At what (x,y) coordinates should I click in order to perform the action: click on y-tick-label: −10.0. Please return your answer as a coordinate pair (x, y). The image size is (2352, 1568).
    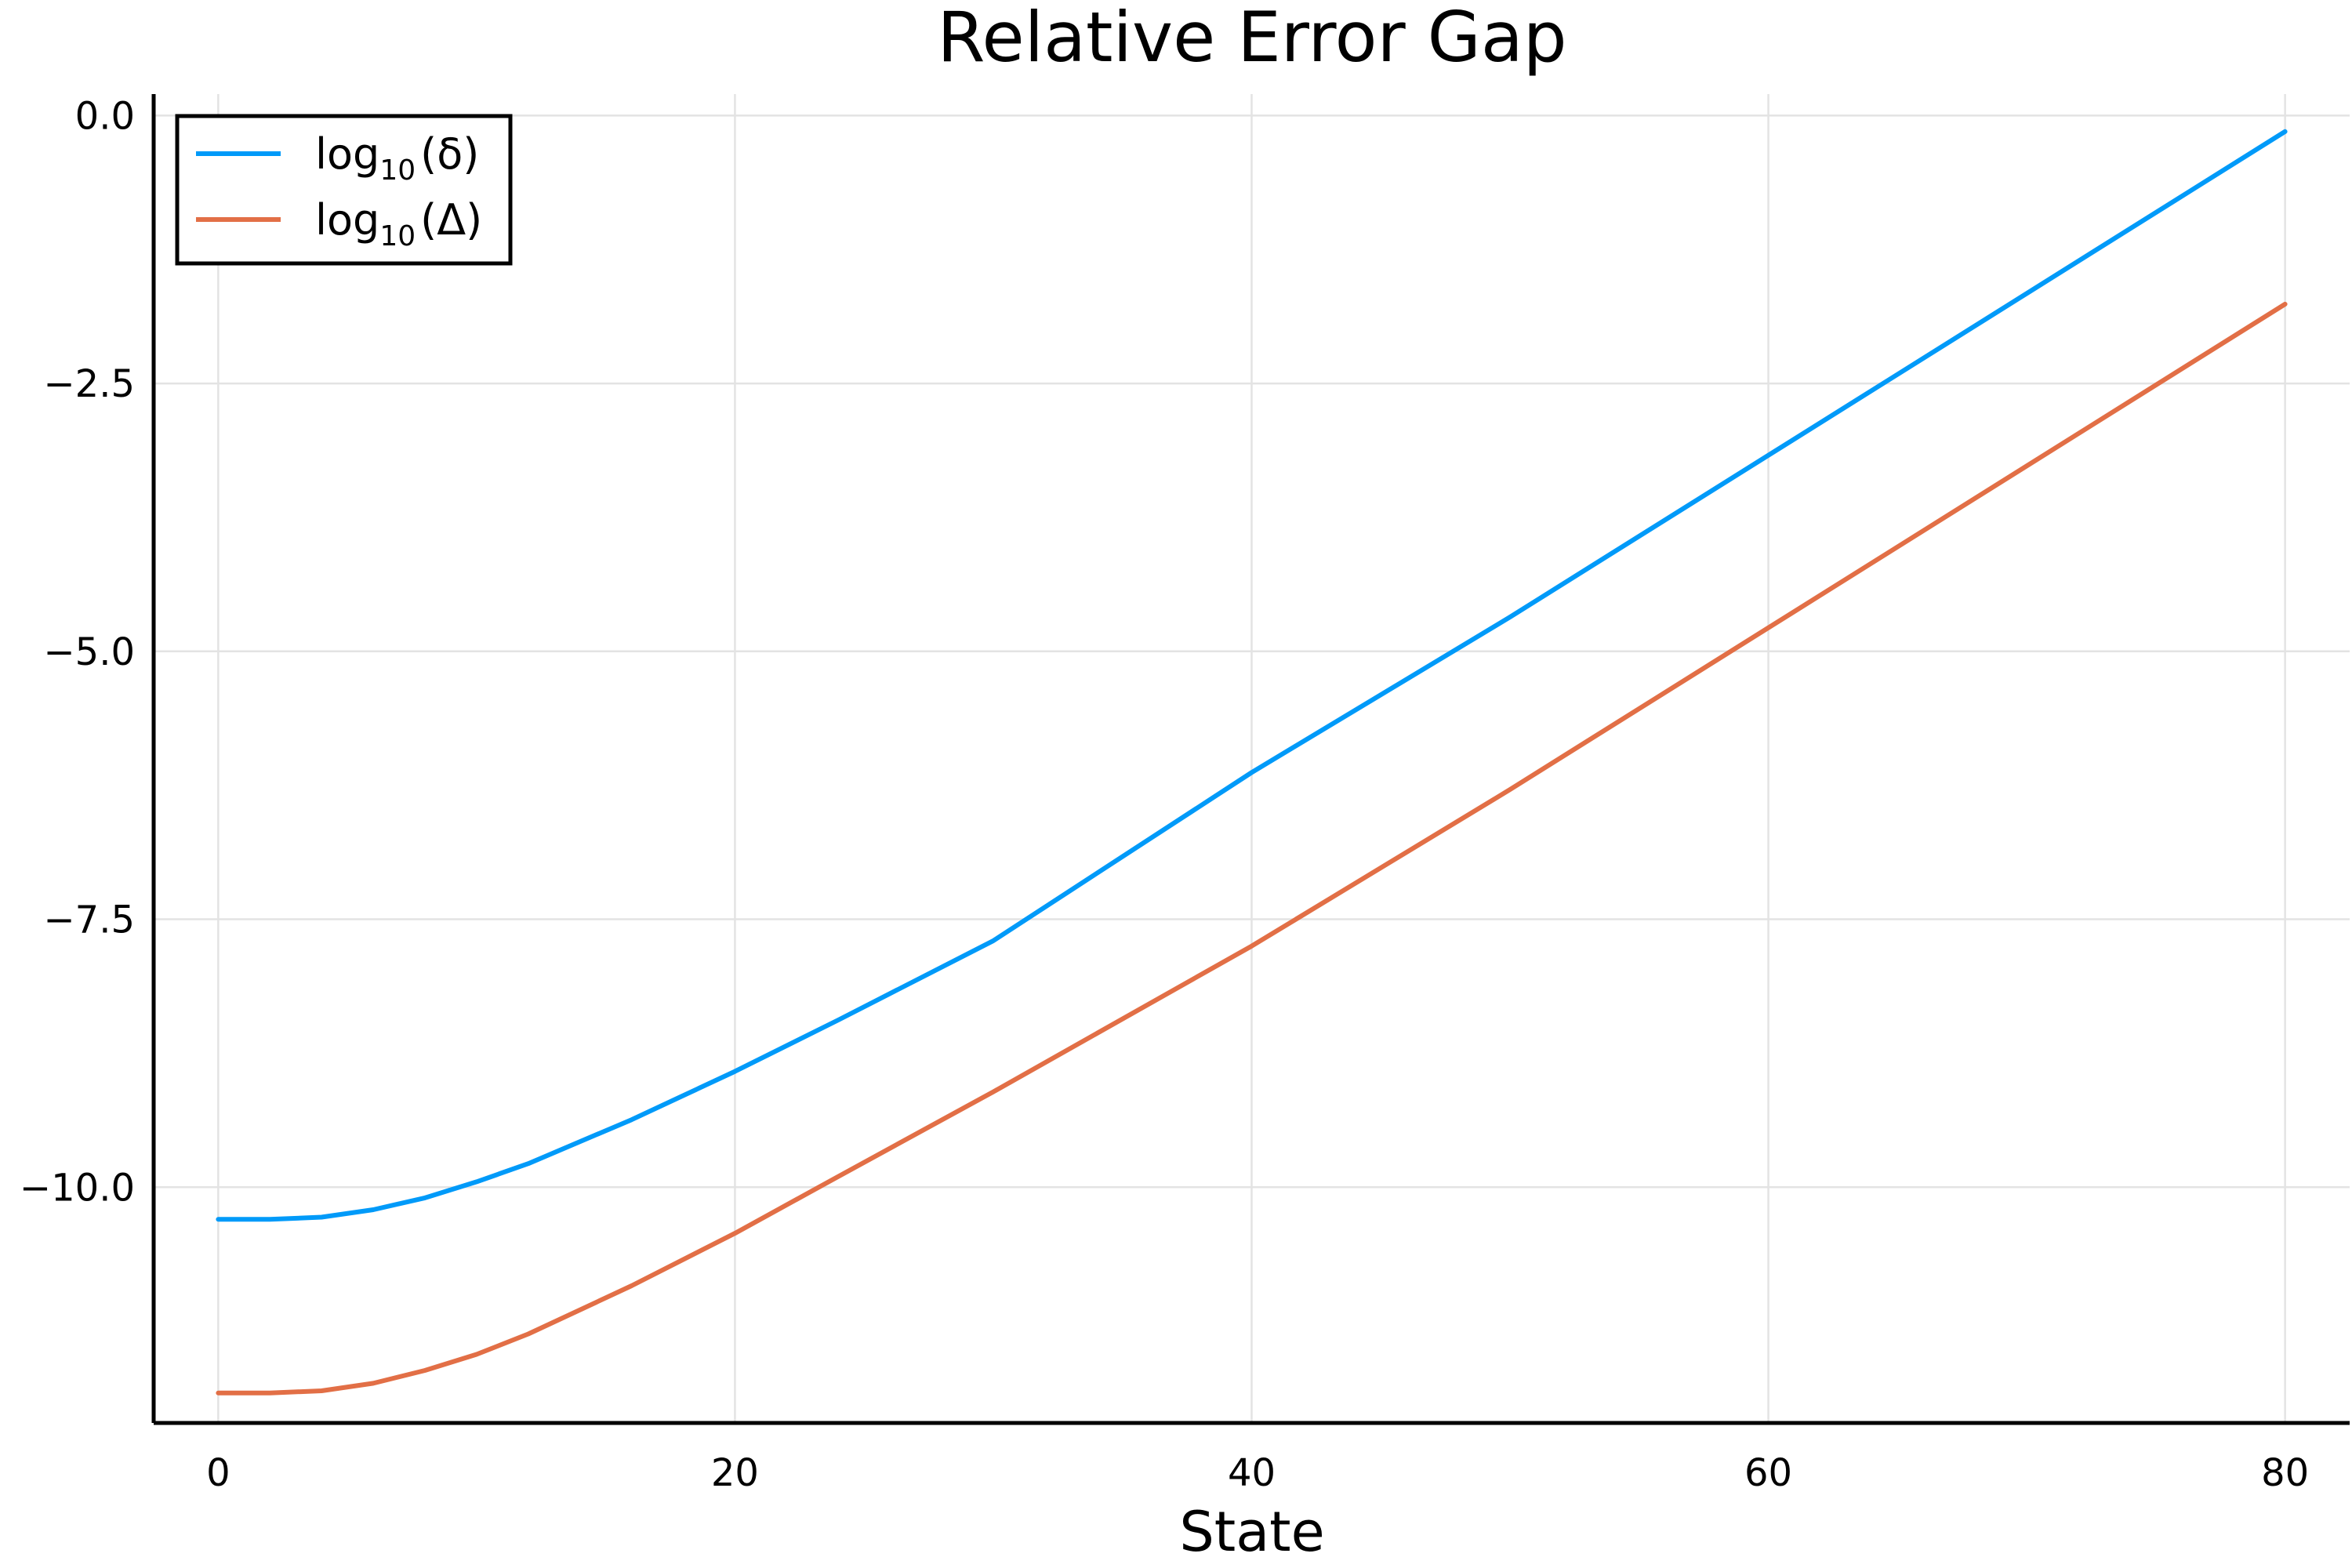
    Looking at the image, I should click on (77, 1188).